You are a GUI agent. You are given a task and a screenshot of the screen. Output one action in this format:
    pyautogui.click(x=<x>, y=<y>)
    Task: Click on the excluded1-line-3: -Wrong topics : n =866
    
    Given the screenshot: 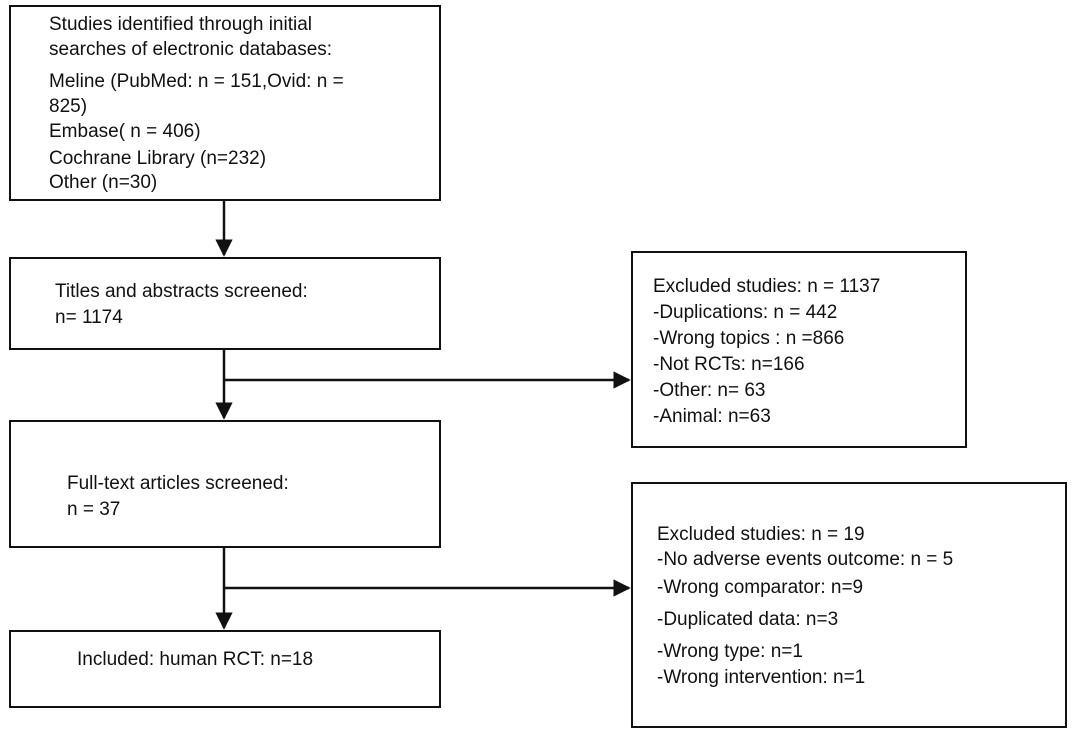 What is the action you would take?
    pyautogui.click(x=749, y=338)
    